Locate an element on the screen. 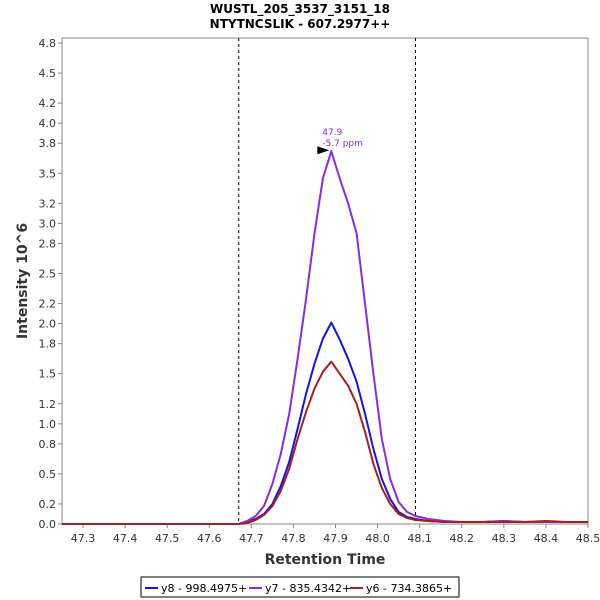 The width and height of the screenshot is (600, 600). y-tick-label: 0.8 is located at coordinates (48, 444).